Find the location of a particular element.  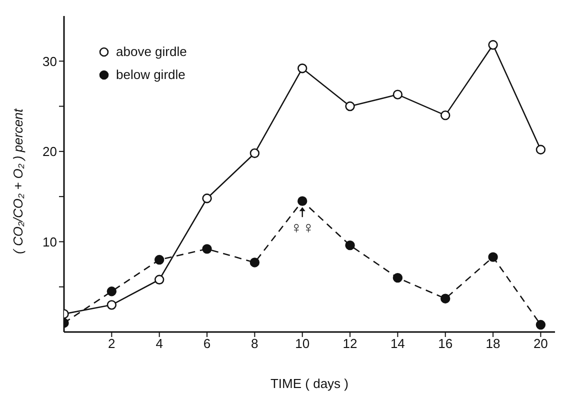

y-tick-label: 20 is located at coordinates (49, 152).